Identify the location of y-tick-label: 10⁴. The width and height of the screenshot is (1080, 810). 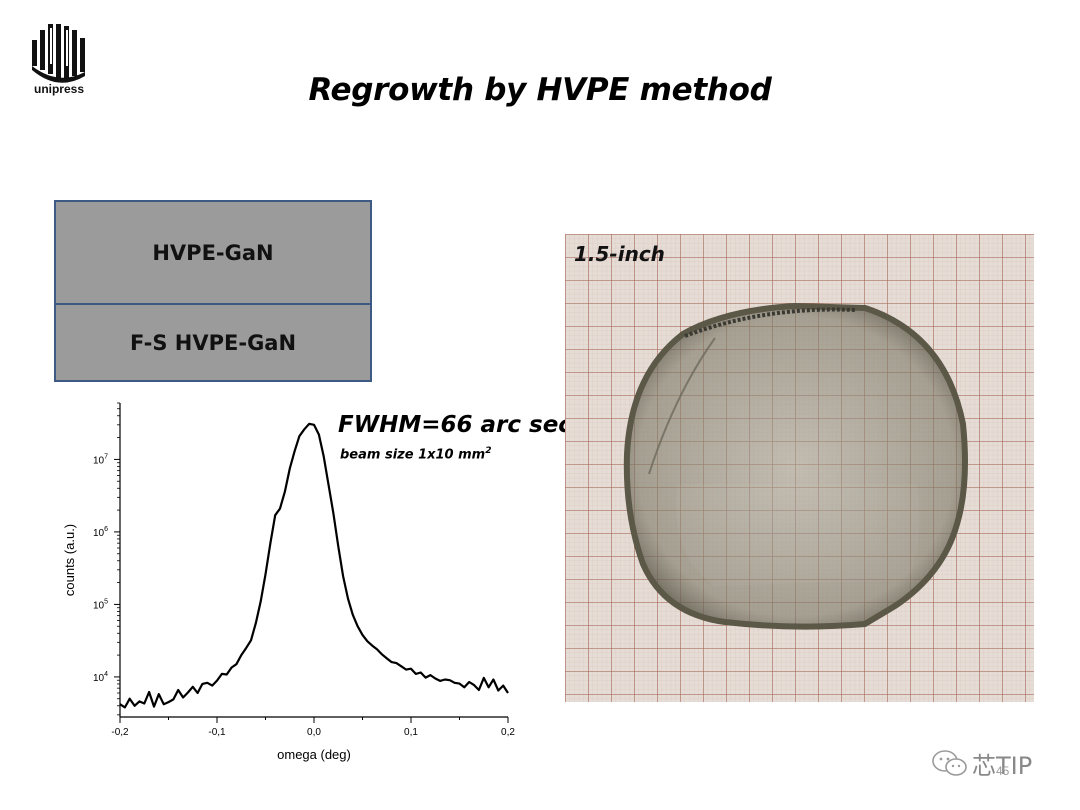
(100, 677).